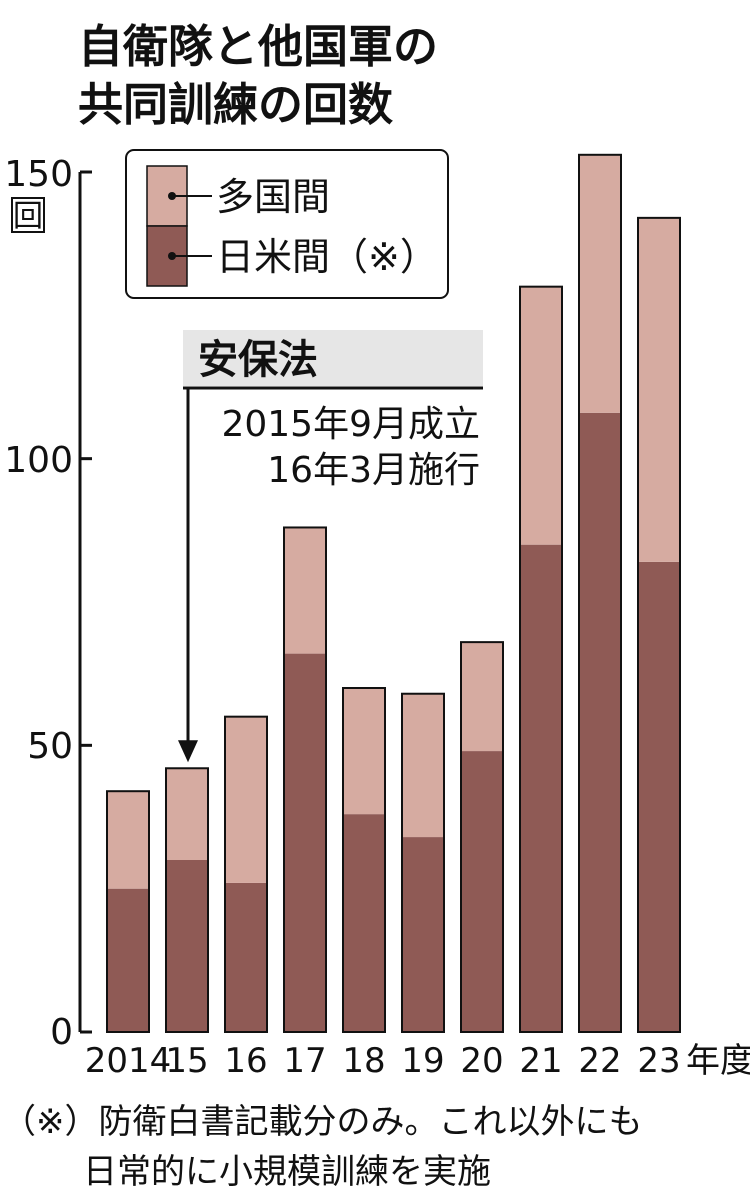 This screenshot has width=750, height=1200. What do you see at coordinates (350, 424) in the screenshot?
I see `annotation-line-1: 2015年9月成立` at bounding box center [350, 424].